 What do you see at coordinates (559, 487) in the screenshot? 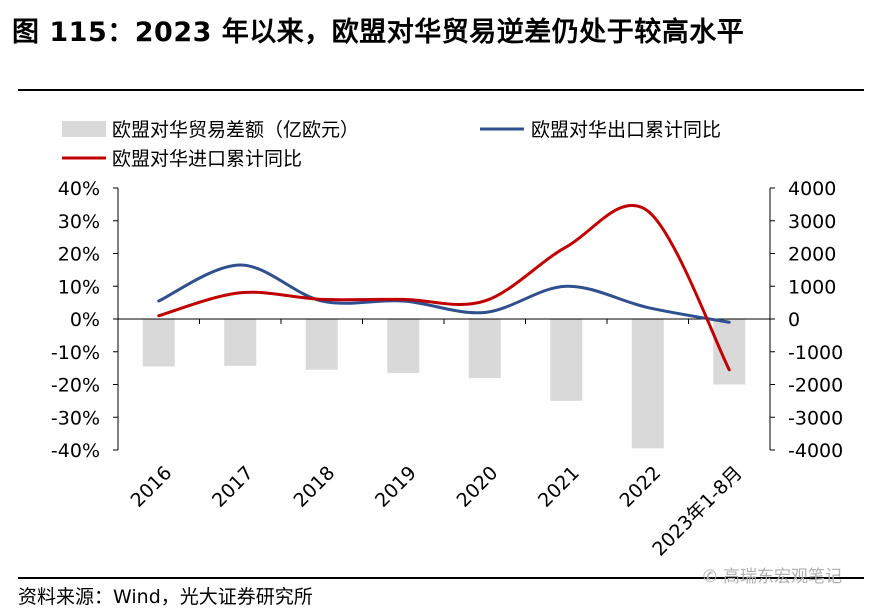
I see `category-label: 2021` at bounding box center [559, 487].